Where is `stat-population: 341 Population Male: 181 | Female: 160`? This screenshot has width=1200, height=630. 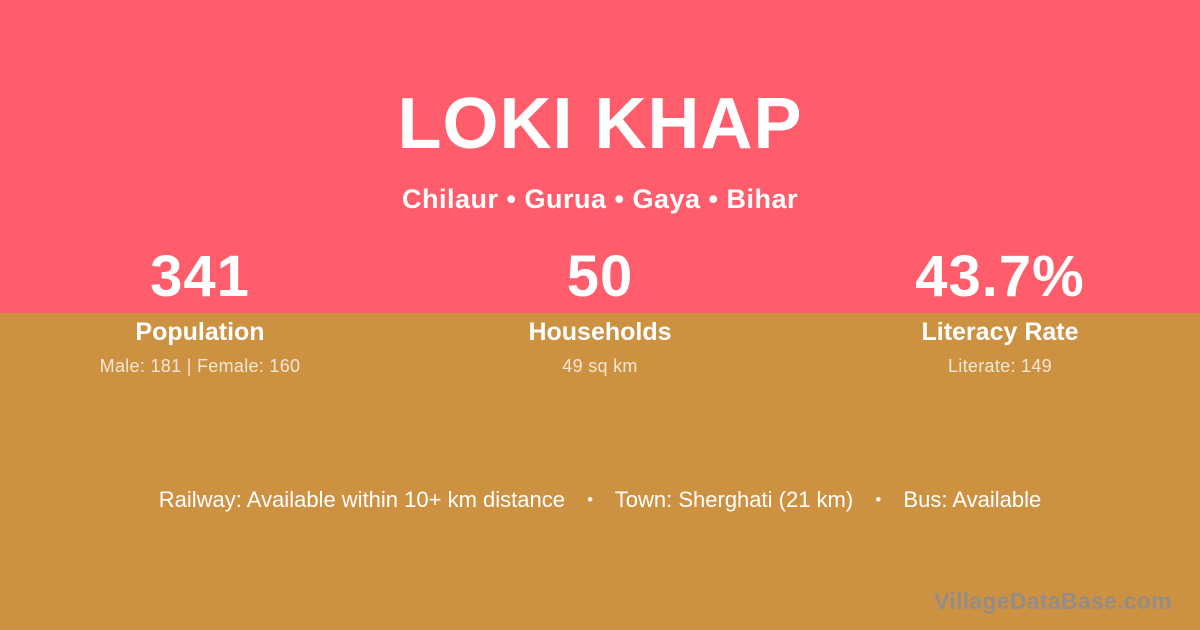 stat-population: 341 Population Male: 181 | Female: 160 is located at coordinates (200, 312).